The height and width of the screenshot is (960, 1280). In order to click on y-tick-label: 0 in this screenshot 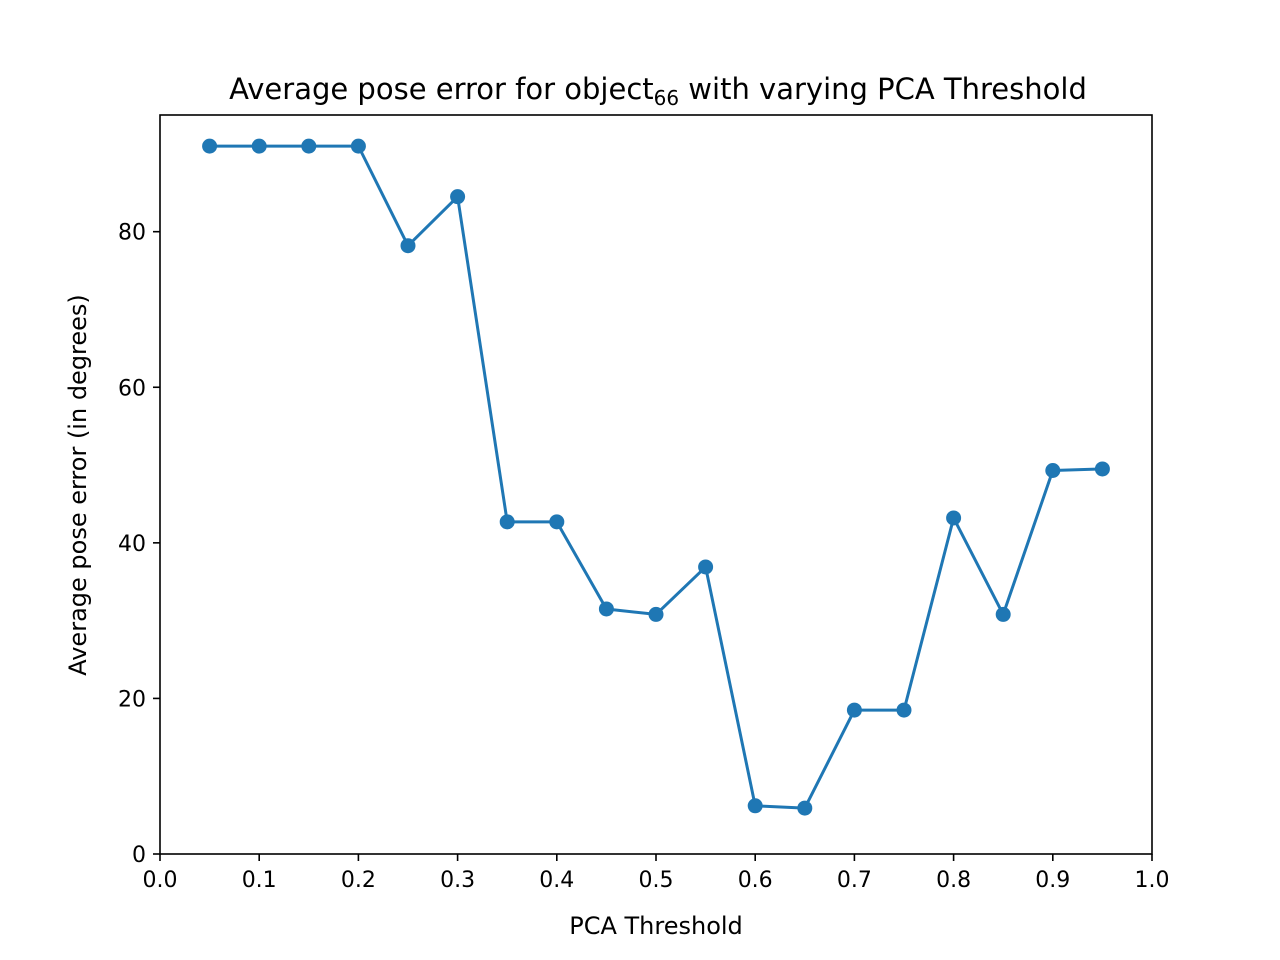, I will do `click(139, 855)`.